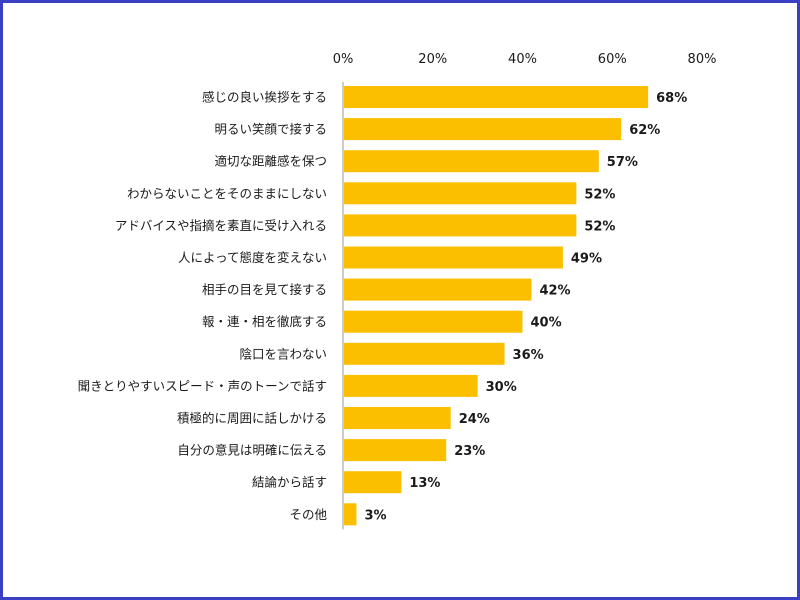 This screenshot has height=600, width=800. What do you see at coordinates (528, 355) in the screenshot?
I see `value-label: 36%` at bounding box center [528, 355].